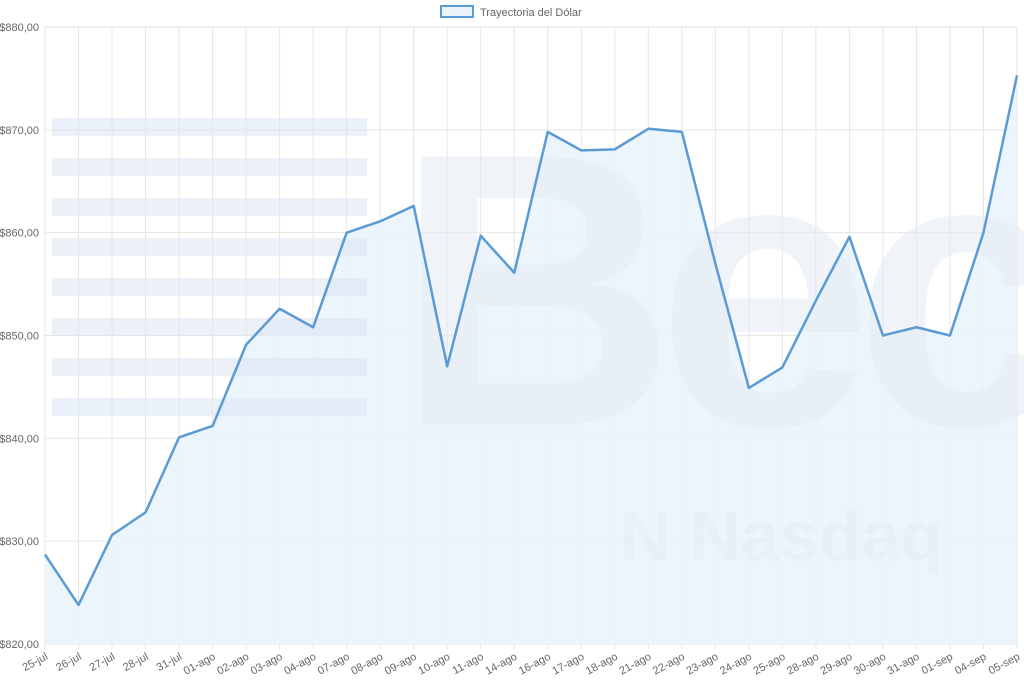  What do you see at coordinates (233, 664) in the screenshot?
I see `x-tick-label: 02-ago` at bounding box center [233, 664].